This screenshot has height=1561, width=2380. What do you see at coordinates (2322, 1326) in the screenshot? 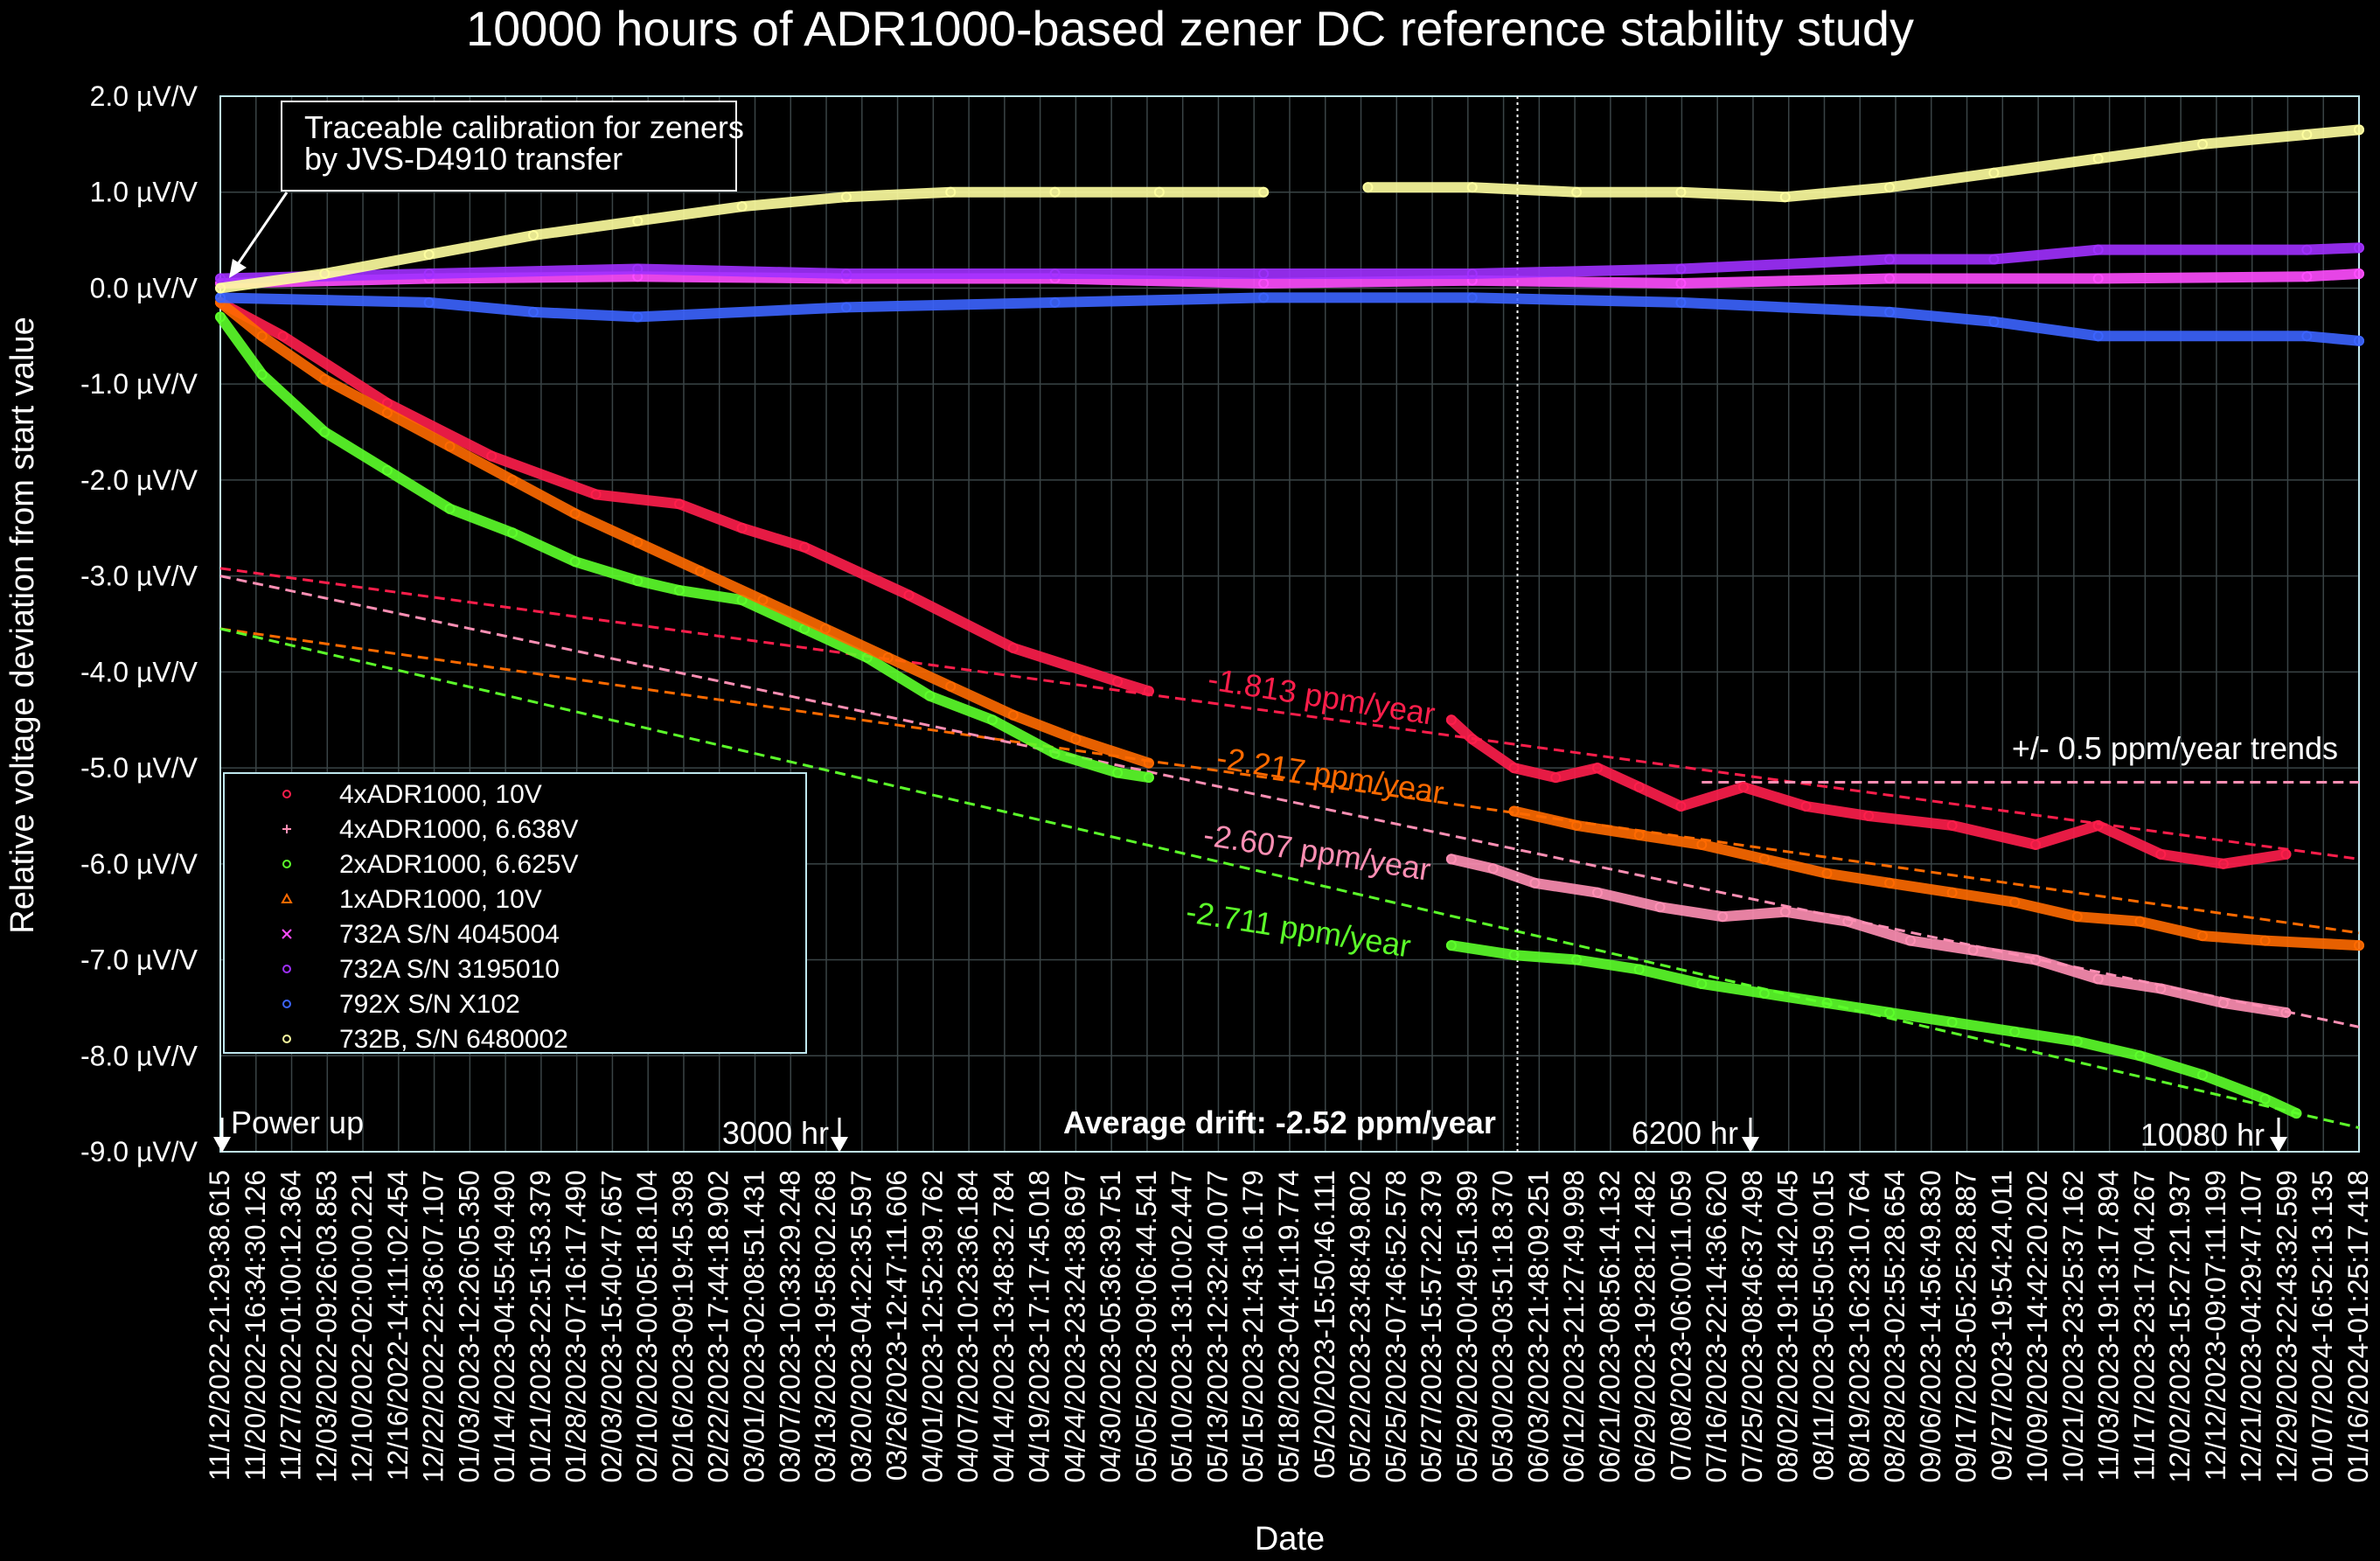
I see `x-tick-label: 01/07/2024-16:52:13.135` at bounding box center [2322, 1326].